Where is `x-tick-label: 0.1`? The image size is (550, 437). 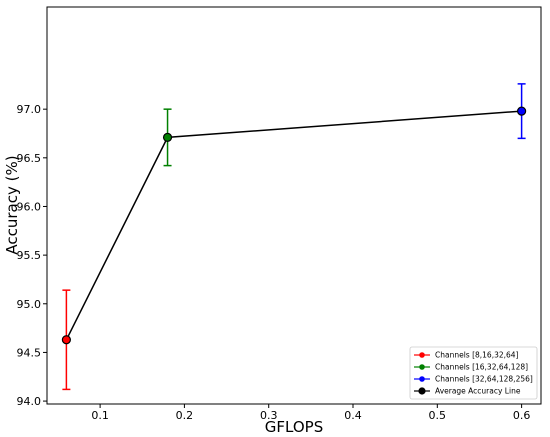
x-tick-label: 0.1 is located at coordinates (100, 415).